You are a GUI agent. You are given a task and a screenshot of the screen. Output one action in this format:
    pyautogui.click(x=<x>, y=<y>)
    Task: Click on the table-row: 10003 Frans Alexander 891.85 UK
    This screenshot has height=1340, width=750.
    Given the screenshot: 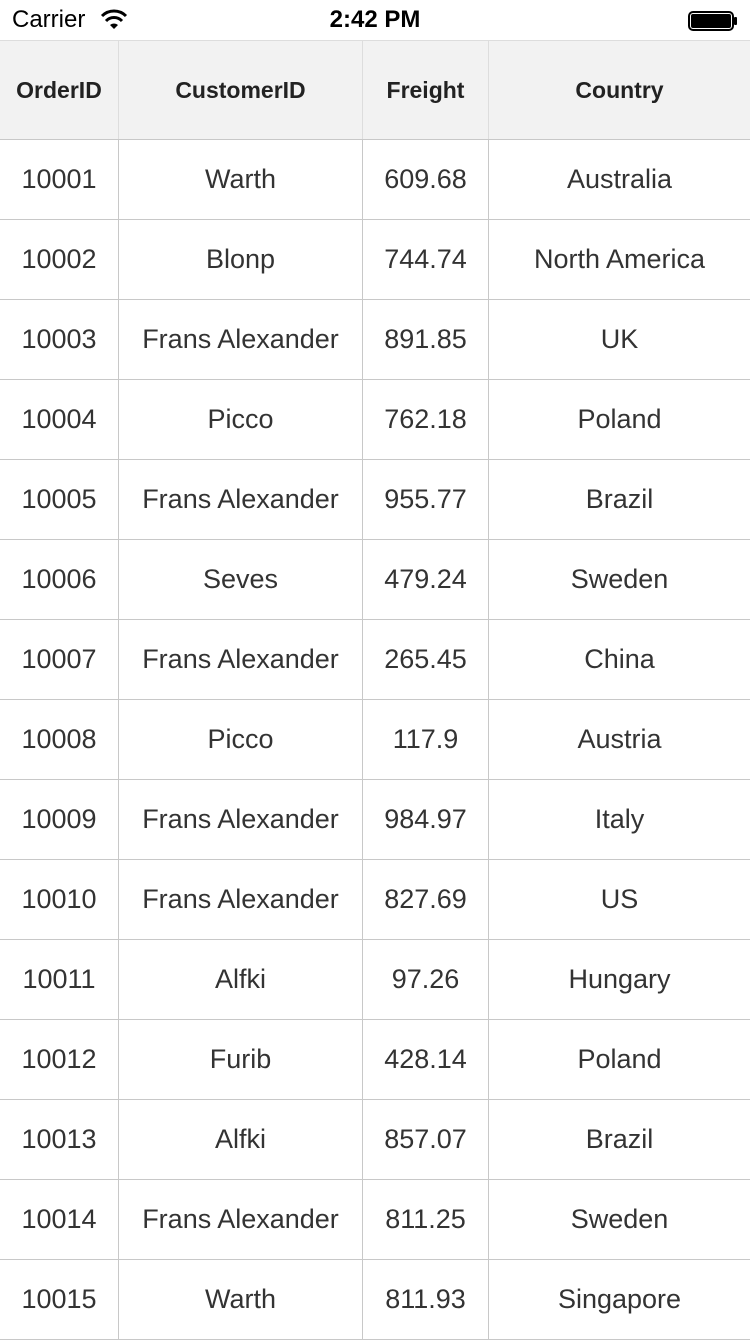 What is the action you would take?
    pyautogui.click(x=375, y=340)
    